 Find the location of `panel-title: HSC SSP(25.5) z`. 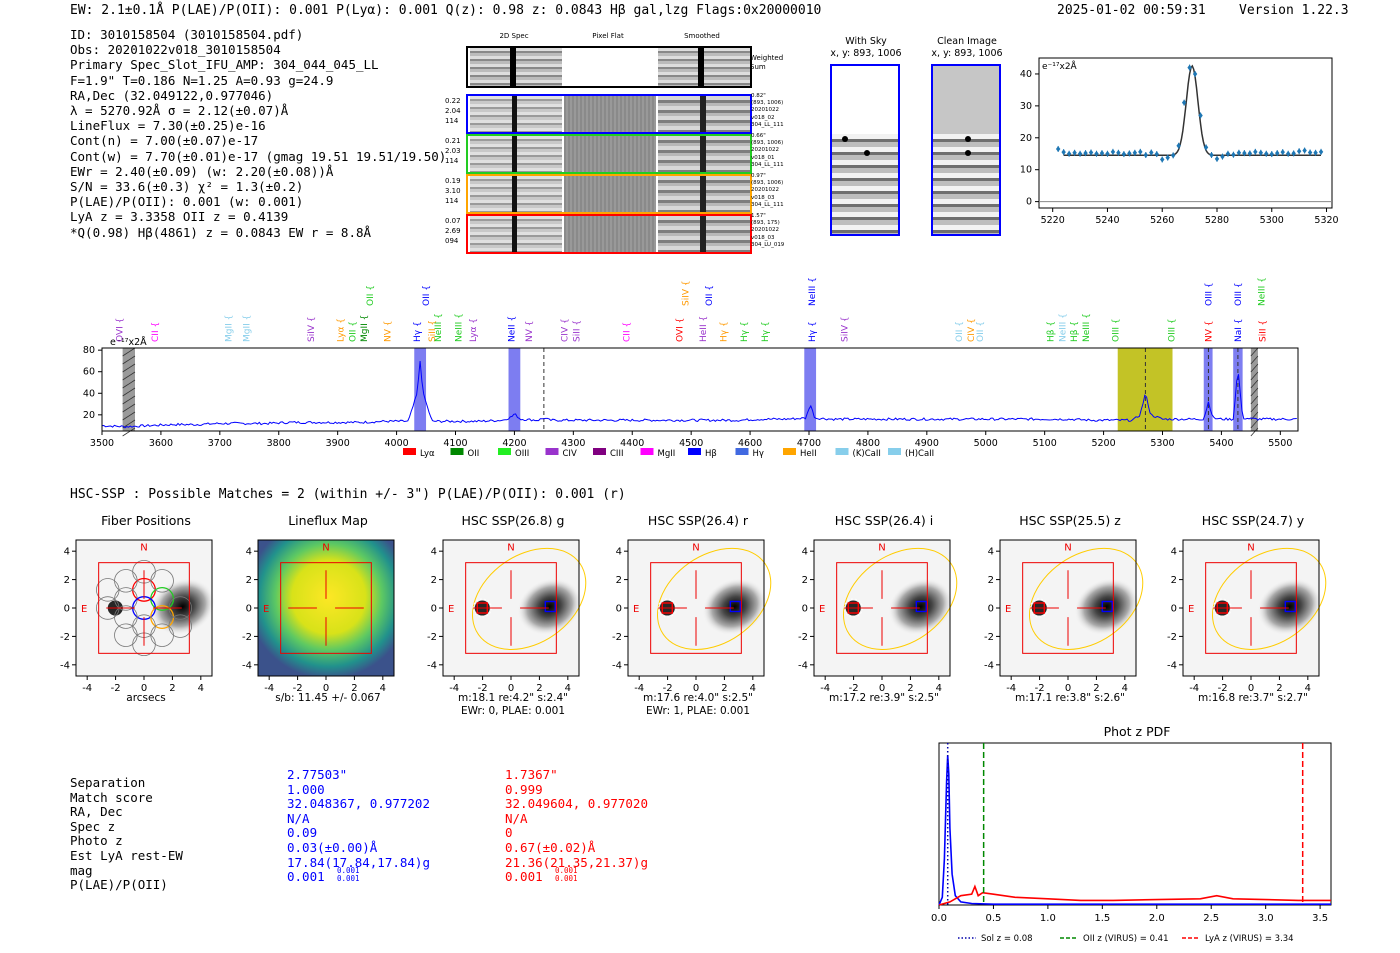

panel-title: HSC SSP(25.5) z is located at coordinates (1070, 520).